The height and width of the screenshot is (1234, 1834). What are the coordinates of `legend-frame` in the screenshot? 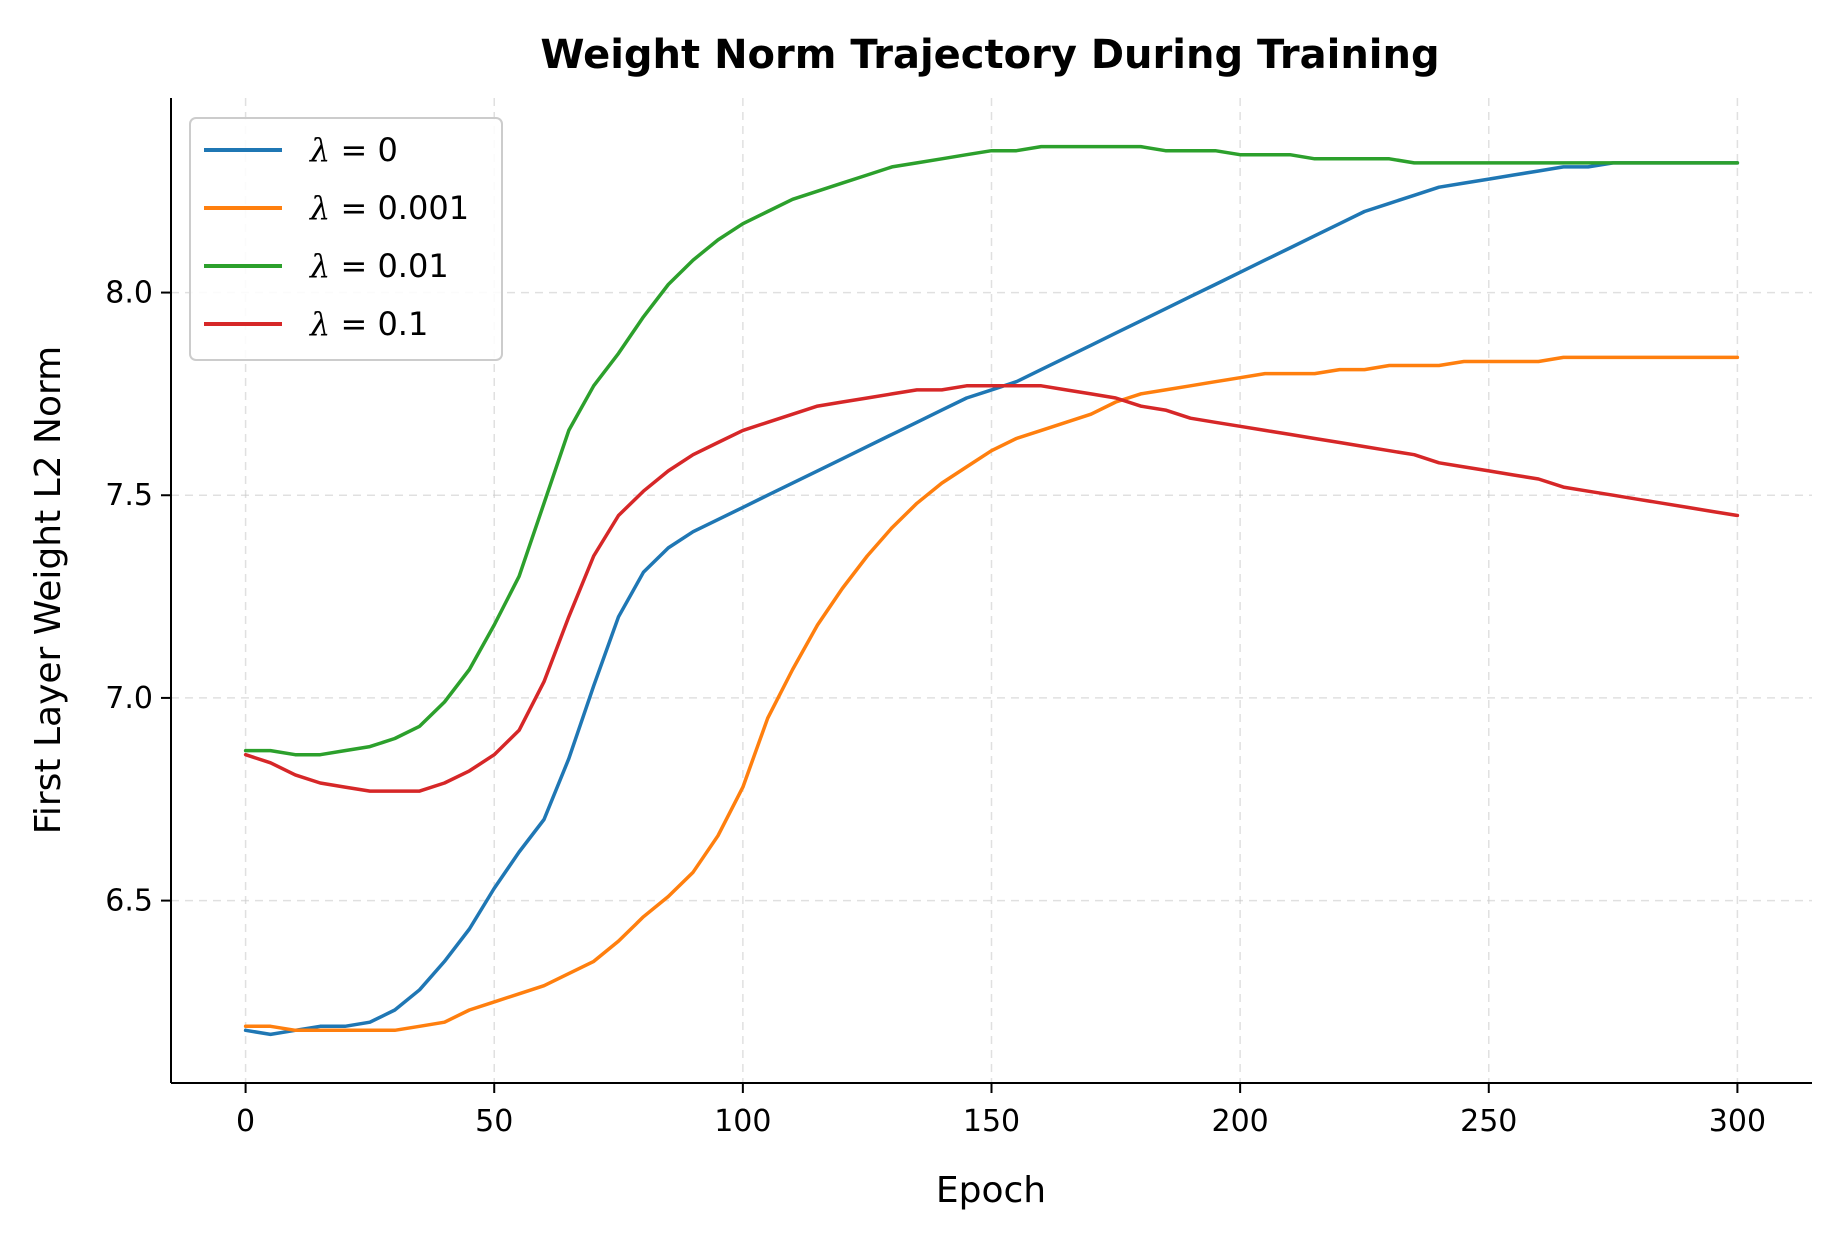 It's located at (346, 239).